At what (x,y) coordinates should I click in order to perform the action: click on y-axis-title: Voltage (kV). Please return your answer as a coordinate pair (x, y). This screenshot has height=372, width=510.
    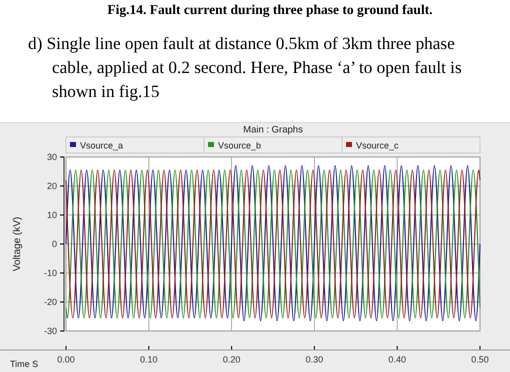
    Looking at the image, I should click on (17, 244).